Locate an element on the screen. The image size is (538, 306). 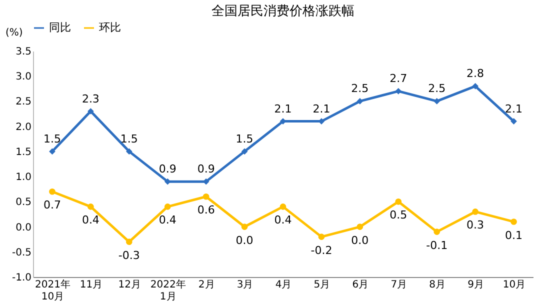
x-tick-label: 2021年 10月 is located at coordinates (52, 290).